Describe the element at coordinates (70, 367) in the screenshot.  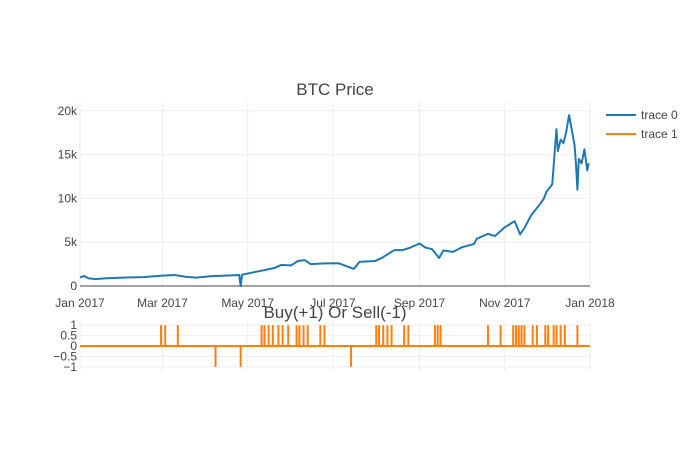
I see `signal-y-tick-label: −1` at that location.